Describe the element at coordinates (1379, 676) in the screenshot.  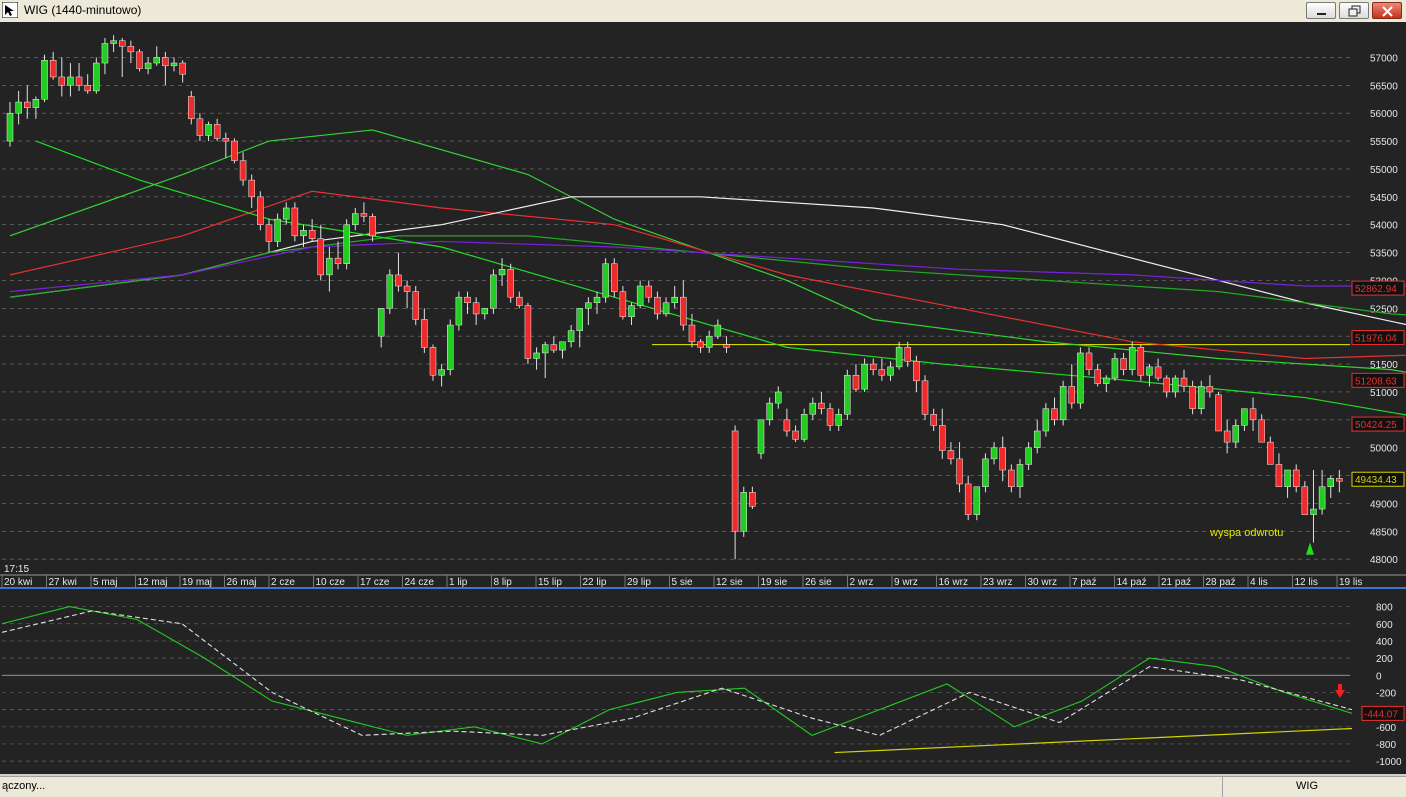
I see `osc-tick-label: 0` at that location.